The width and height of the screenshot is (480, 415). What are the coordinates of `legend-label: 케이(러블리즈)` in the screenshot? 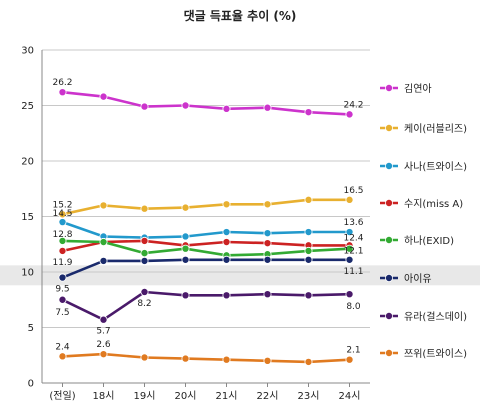 It's located at (435, 129).